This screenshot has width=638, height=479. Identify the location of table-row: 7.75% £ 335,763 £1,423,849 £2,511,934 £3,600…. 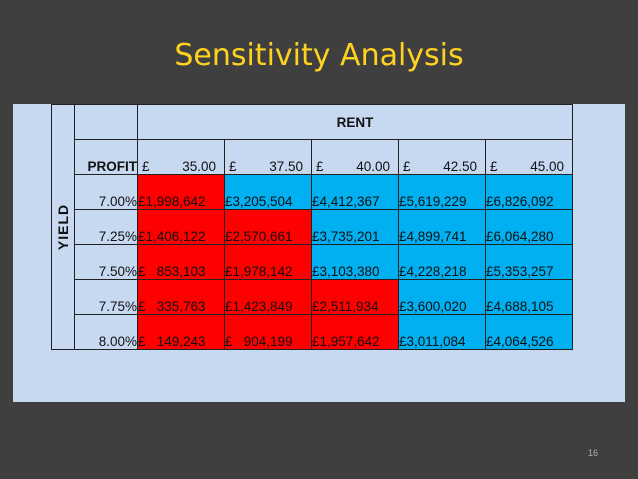
(312, 297).